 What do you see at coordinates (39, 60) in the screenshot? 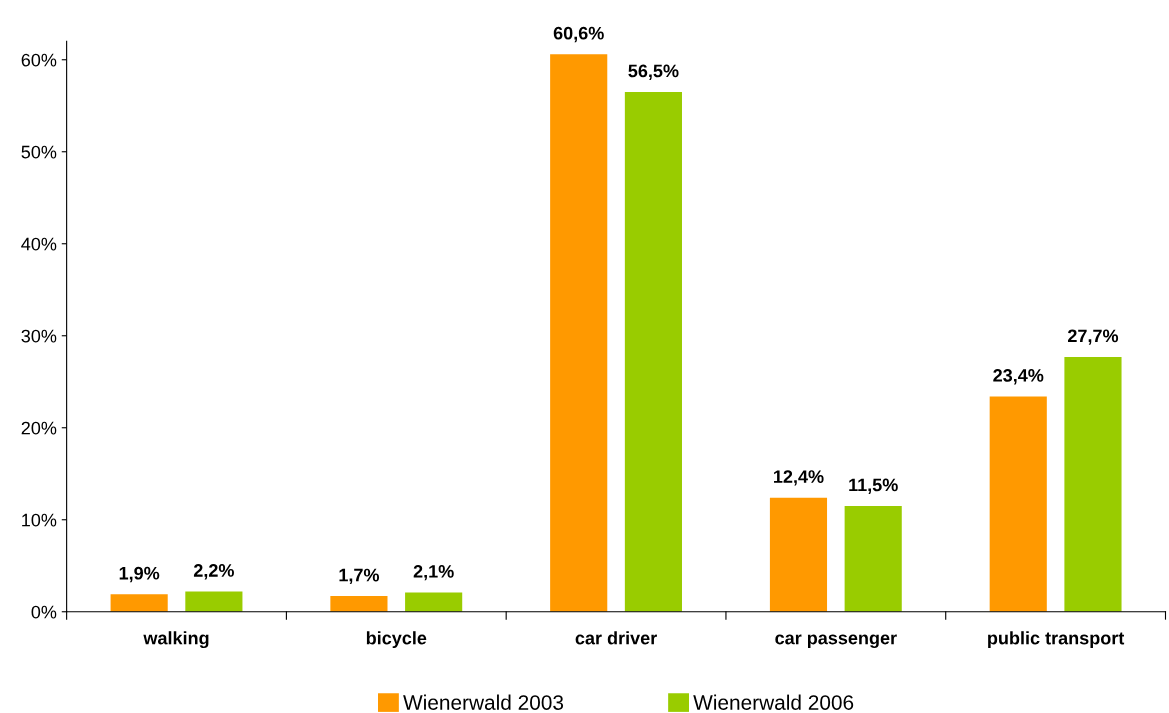
I see `y-tick-label: 60%` at bounding box center [39, 60].